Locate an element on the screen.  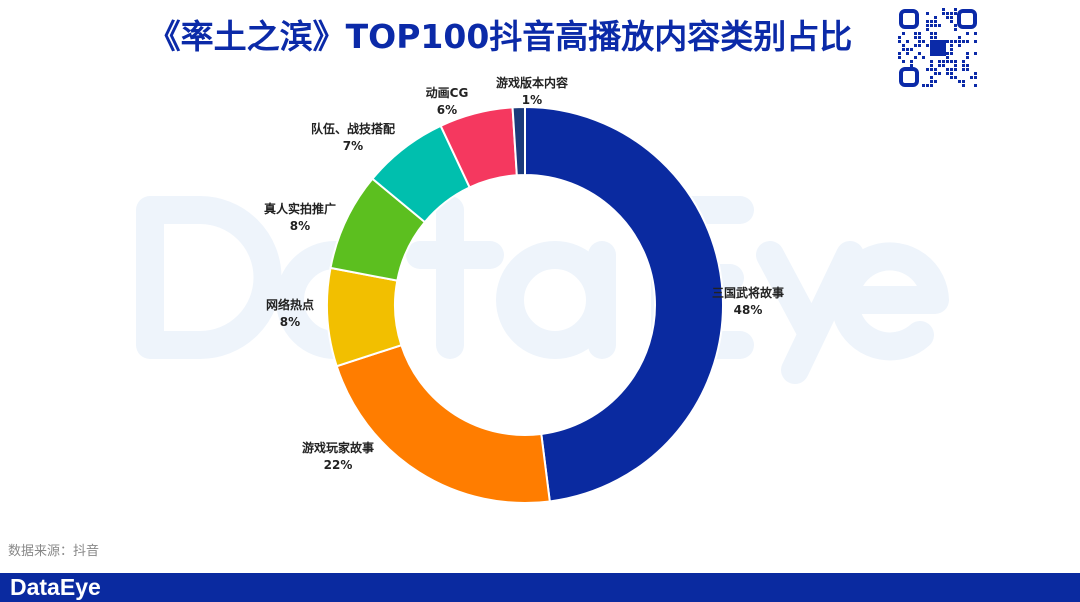
slice-label: 网络热点 8% is located at coordinates (290, 314).